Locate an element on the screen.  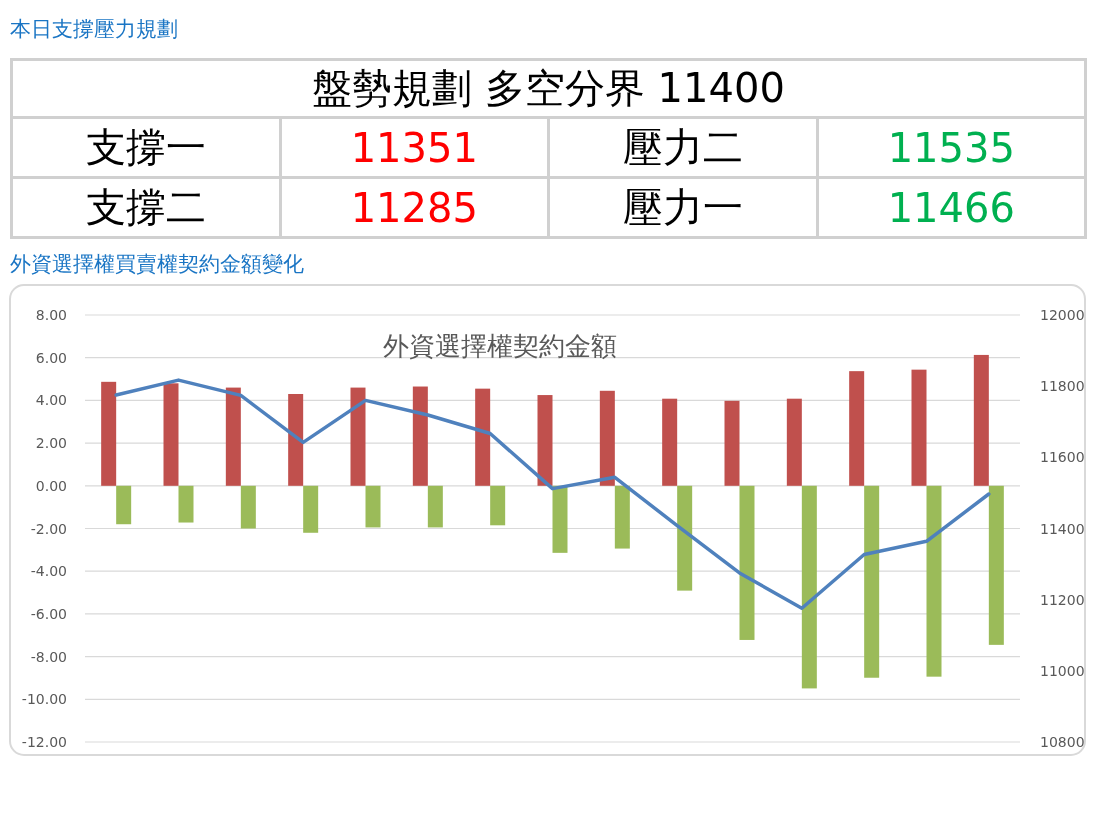
y-tick-label: -12.00 is located at coordinates (44, 742).